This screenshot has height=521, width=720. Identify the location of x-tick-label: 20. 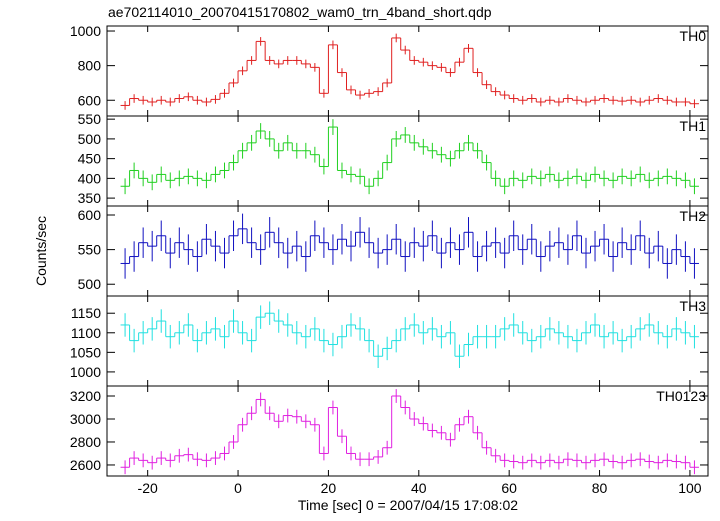
(329, 488).